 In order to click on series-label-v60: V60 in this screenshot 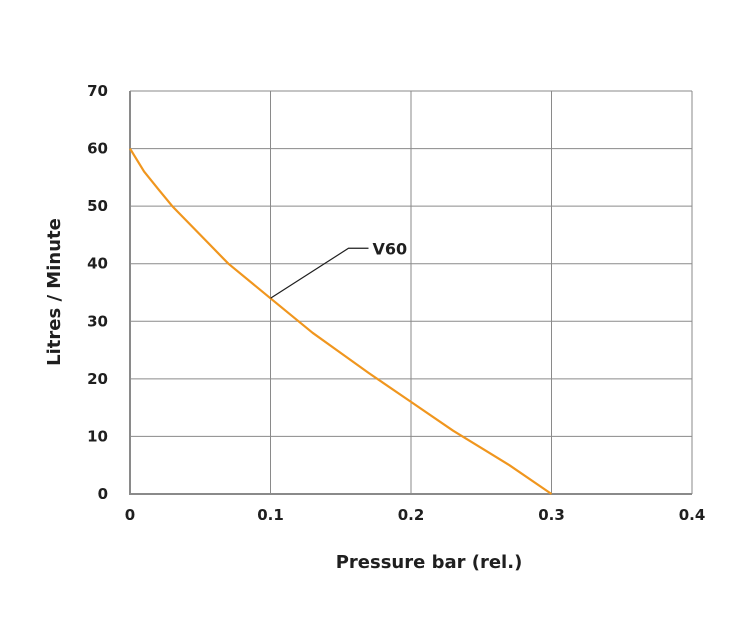, I will do `click(390, 248)`.